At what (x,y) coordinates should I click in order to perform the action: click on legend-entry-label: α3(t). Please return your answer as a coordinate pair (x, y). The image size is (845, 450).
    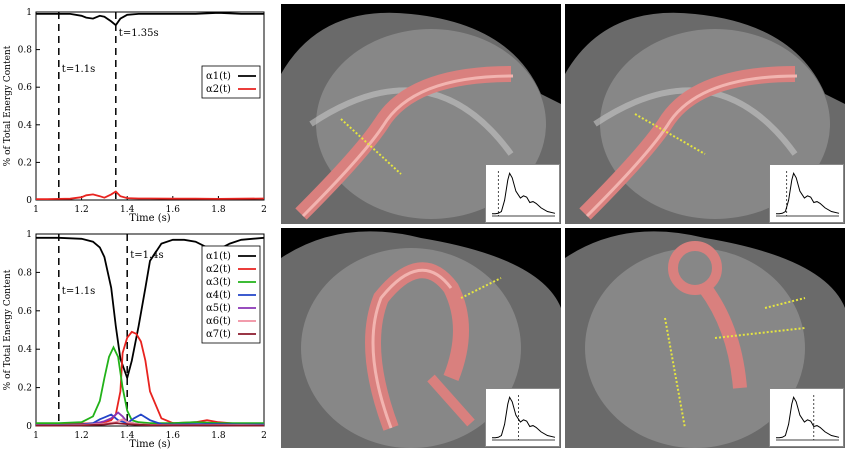
    Looking at the image, I should click on (218, 282).